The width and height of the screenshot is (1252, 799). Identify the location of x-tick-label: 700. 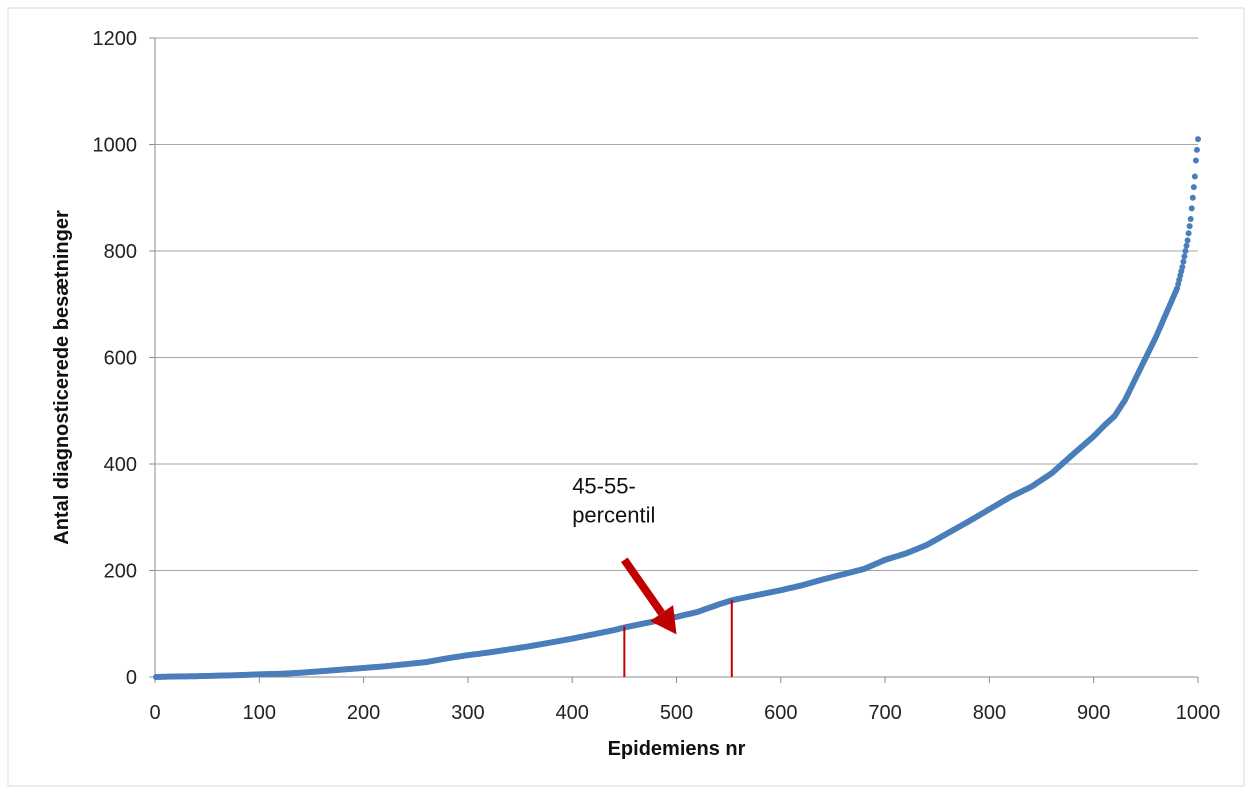
(884, 713).